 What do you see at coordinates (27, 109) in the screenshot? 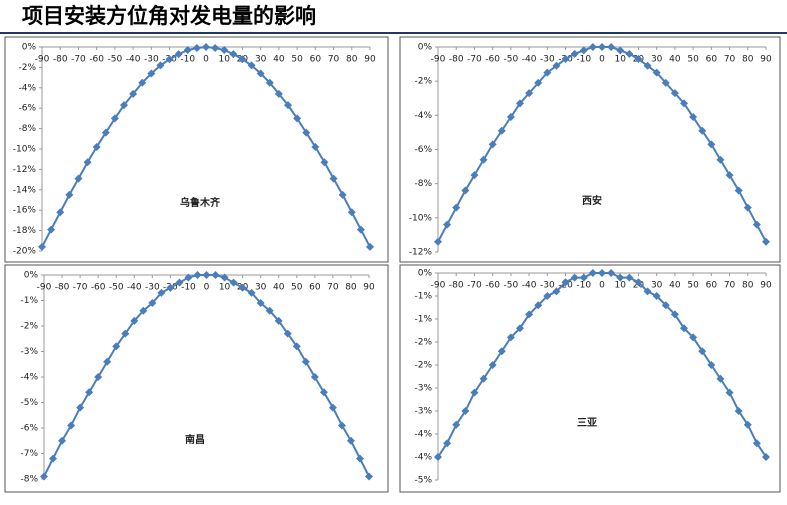
I see `y-tick-label: -6%` at bounding box center [27, 109].